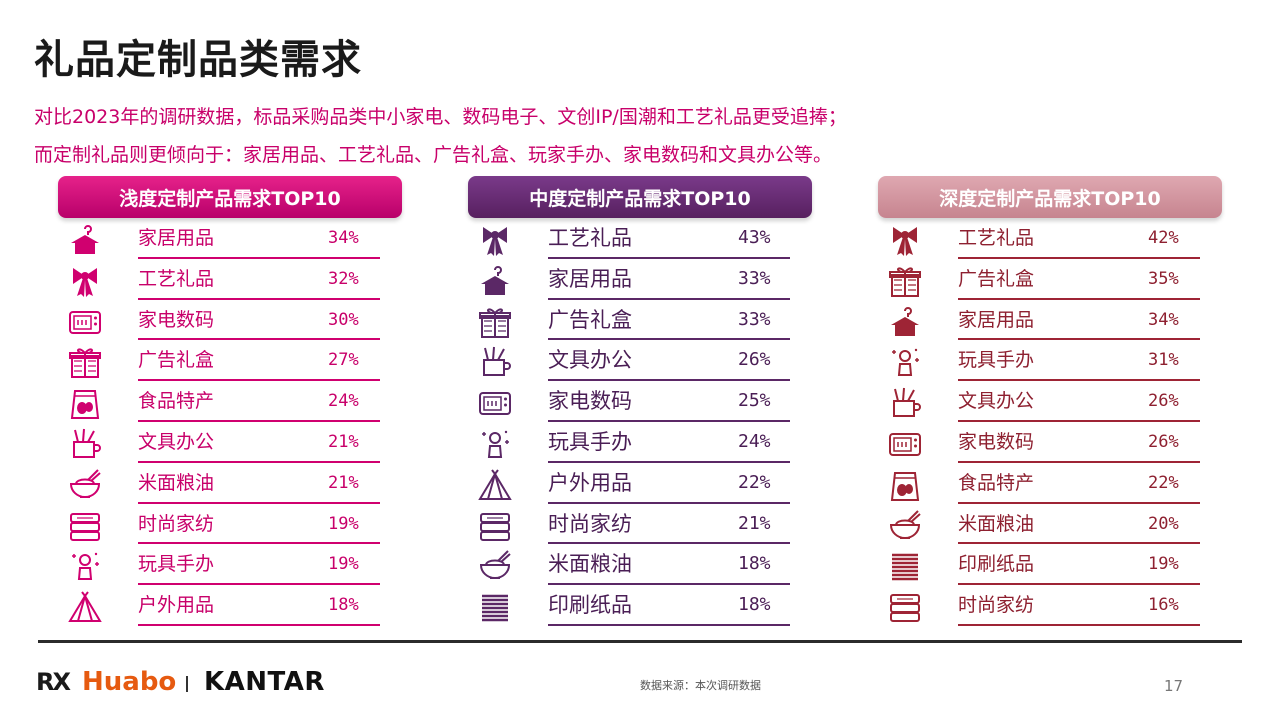 Image resolution: width=1280 pixels, height=720 pixels. Describe the element at coordinates (1174, 686) in the screenshot. I see `page-number: 17` at that location.